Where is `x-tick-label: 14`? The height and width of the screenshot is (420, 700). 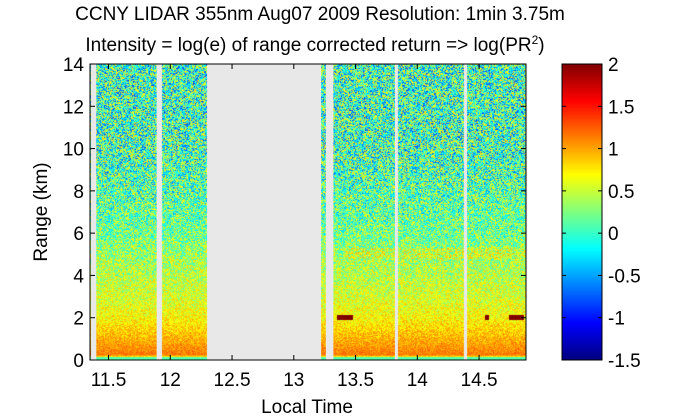
x-tick-label: 14 is located at coordinates (418, 380).